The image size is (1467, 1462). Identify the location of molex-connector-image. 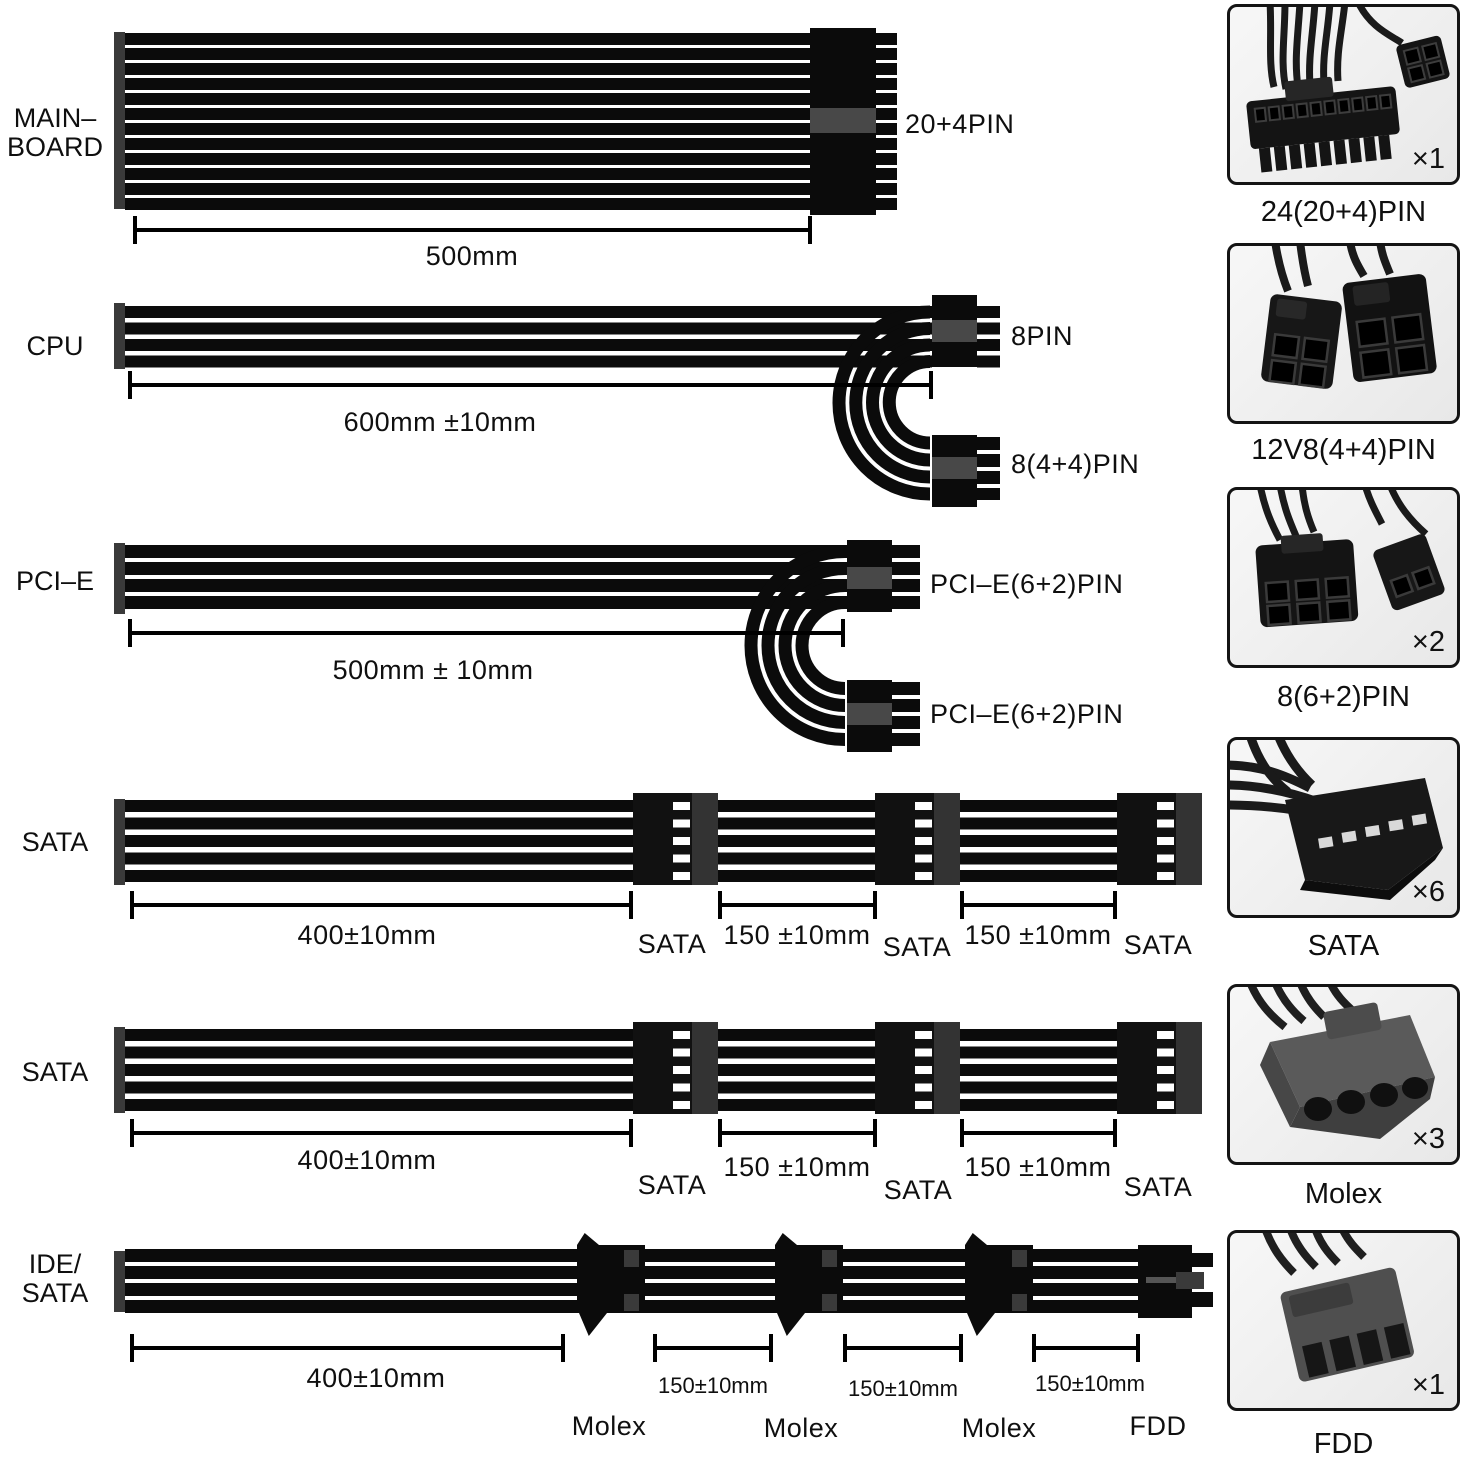
(1341, 1063).